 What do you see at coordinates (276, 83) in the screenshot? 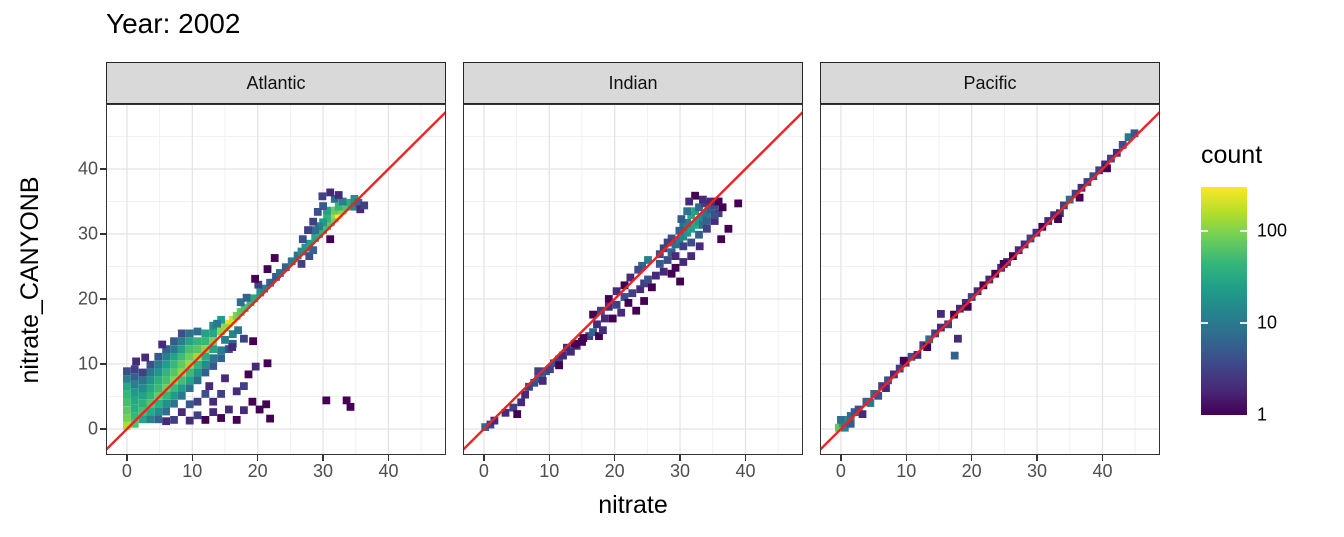
I see `facet-strip-atlantic: Atlantic` at bounding box center [276, 83].